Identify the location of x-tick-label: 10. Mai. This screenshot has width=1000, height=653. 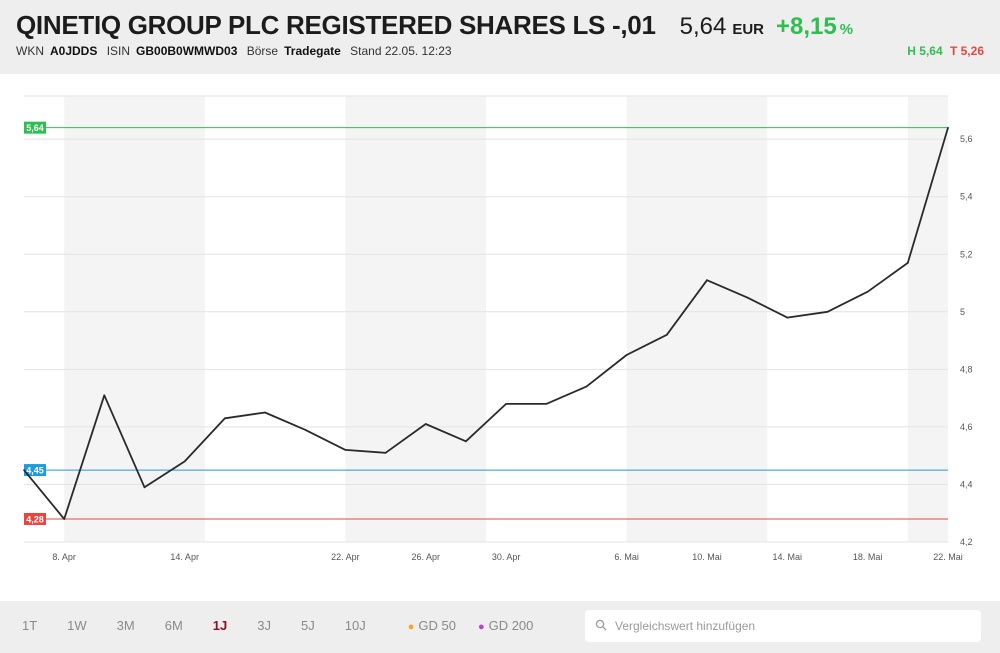
(707, 557).